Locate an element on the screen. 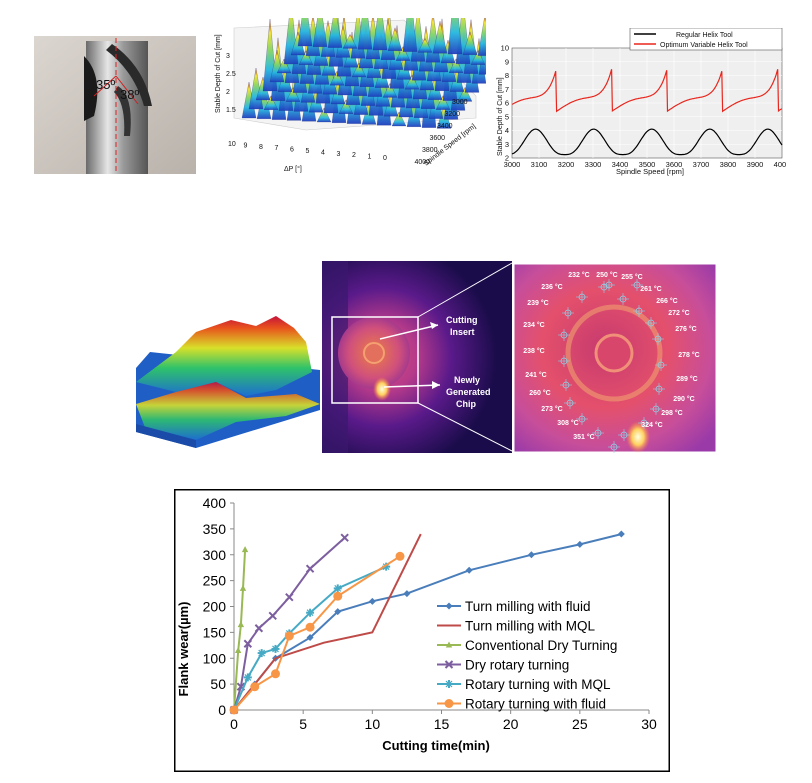 The image size is (812, 783). wear-topography-3d is located at coordinates (228, 380).